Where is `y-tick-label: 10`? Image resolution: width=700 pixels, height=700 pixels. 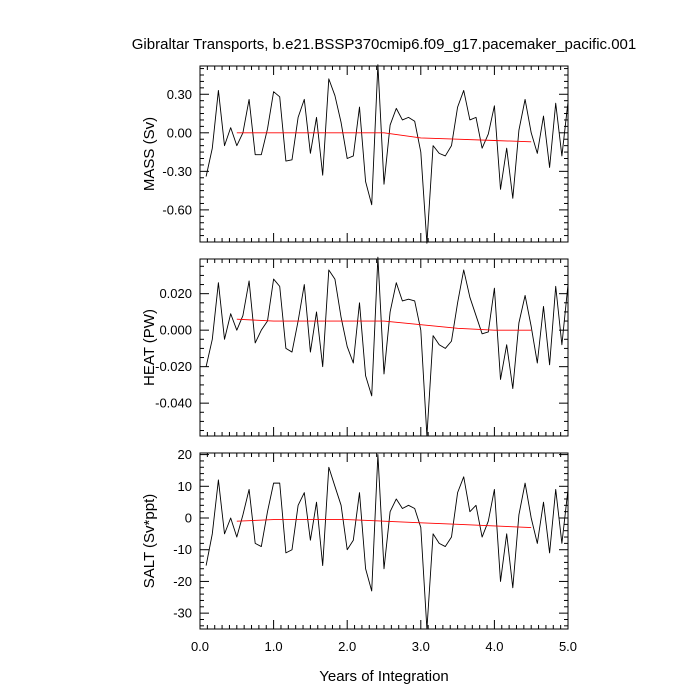
y-tick-label: 10 is located at coordinates (185, 486).